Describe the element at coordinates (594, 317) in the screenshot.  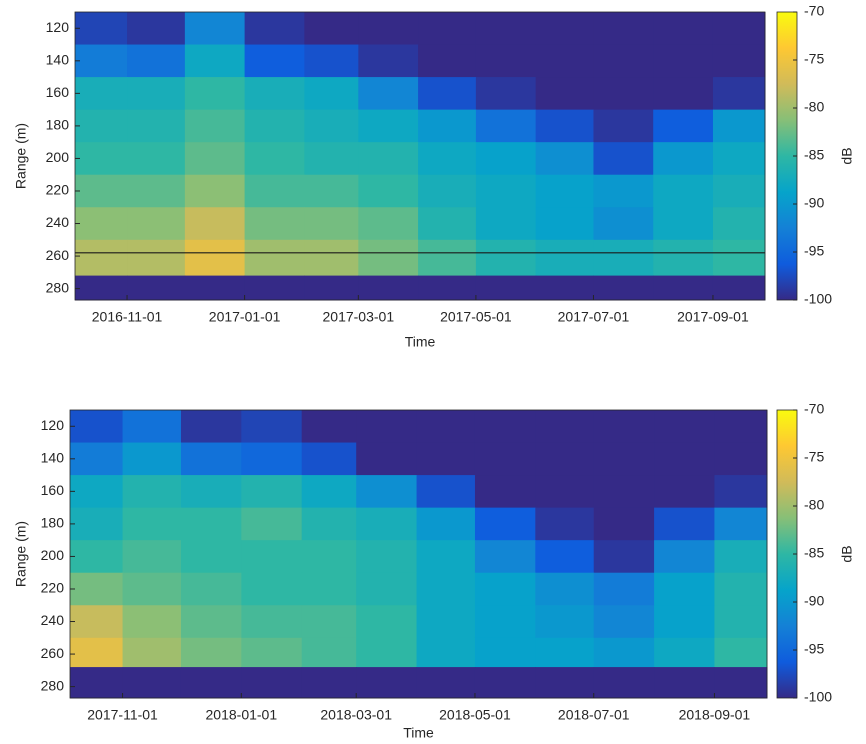
I see `x-tick-label: 2017-07-01` at that location.